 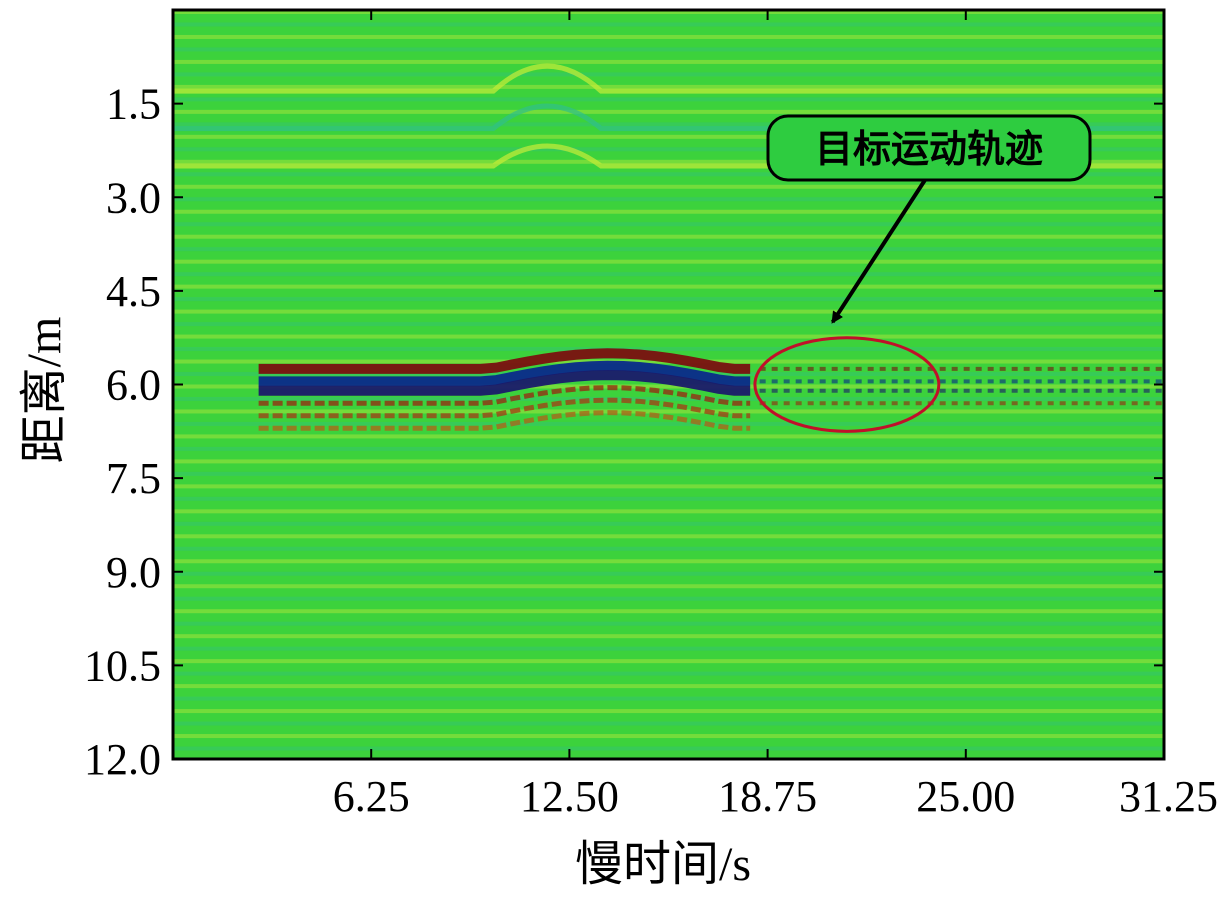 I want to click on x-tick-label: 25.00, so click(x=965, y=796).